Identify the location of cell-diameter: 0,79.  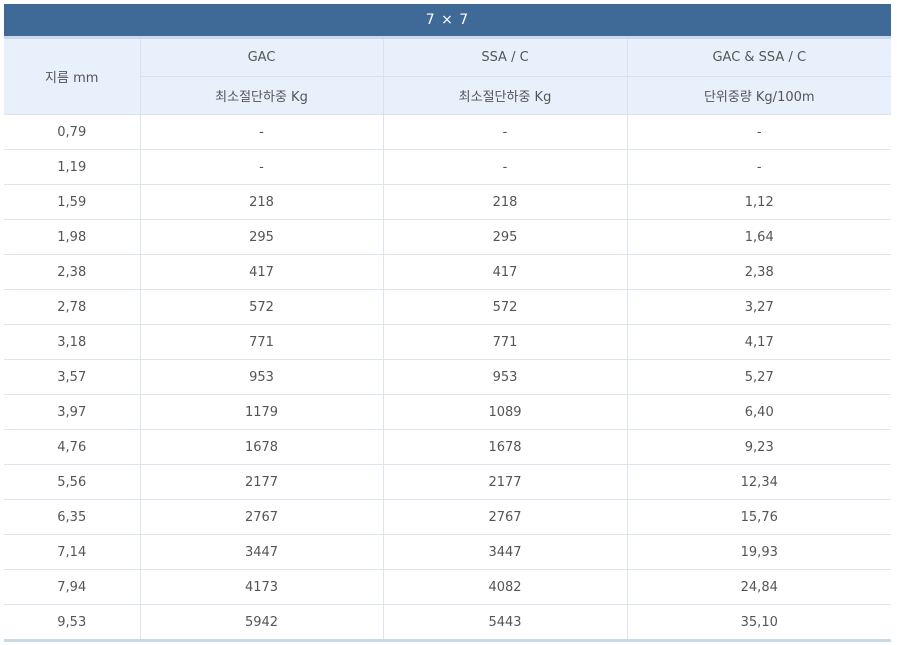
(72, 132).